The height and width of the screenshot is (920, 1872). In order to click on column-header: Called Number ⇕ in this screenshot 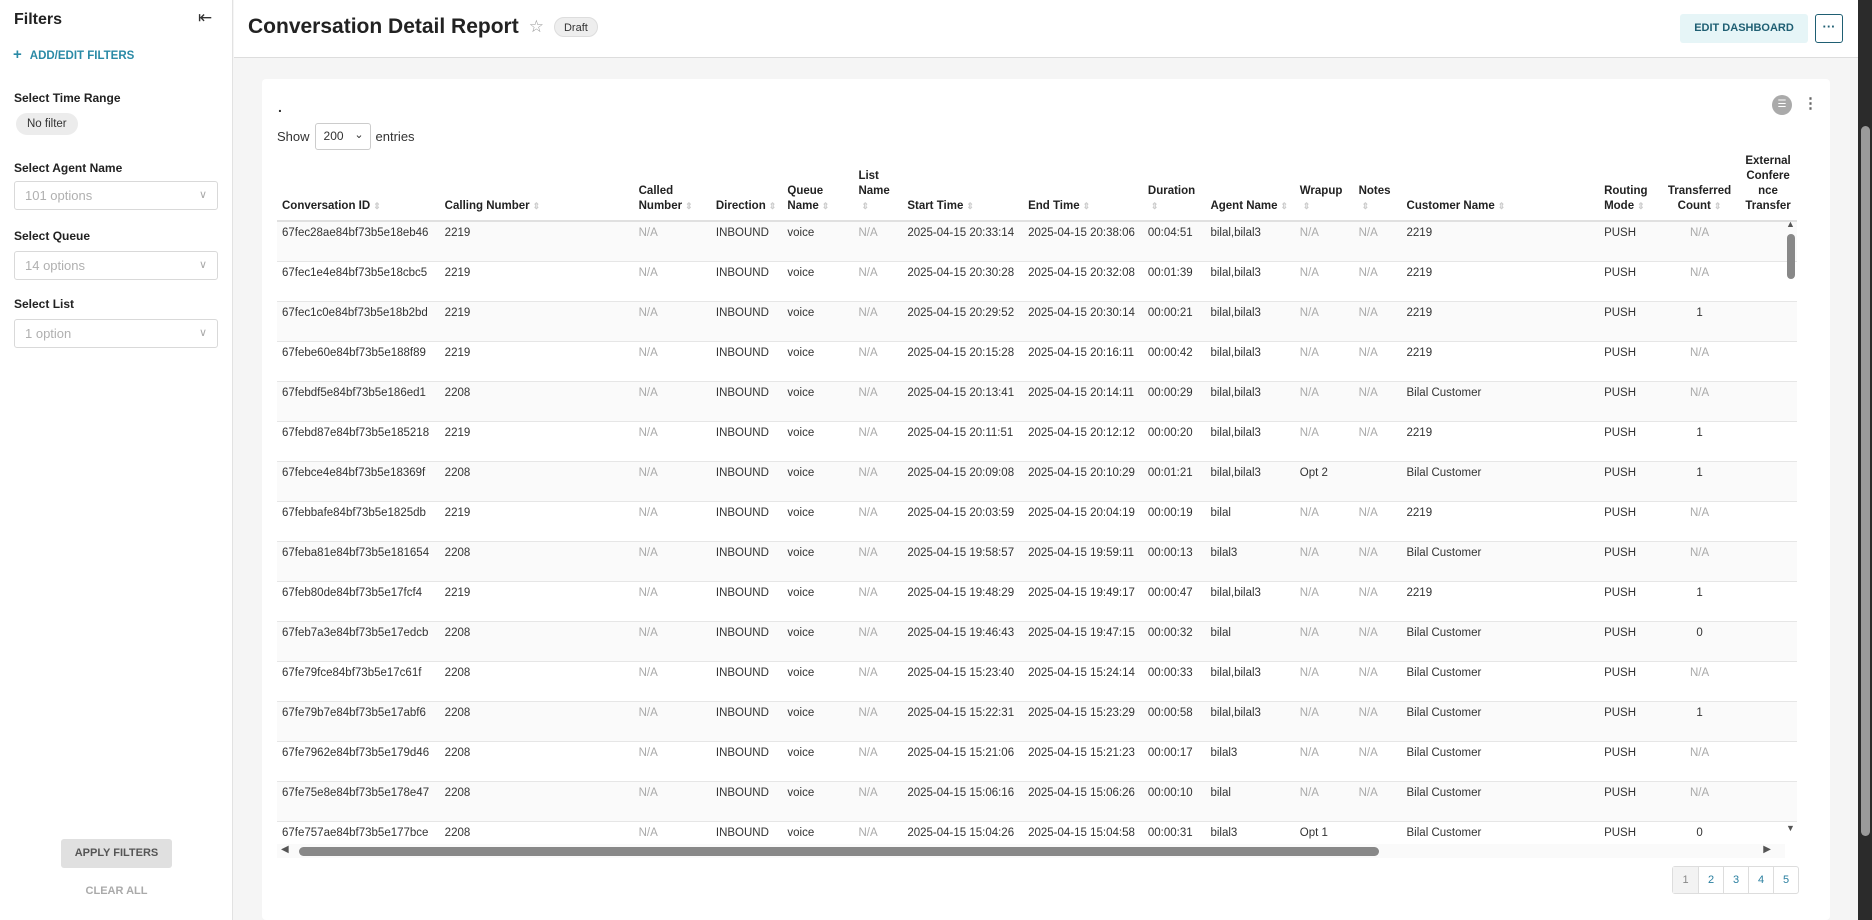, I will do `click(672, 188)`.